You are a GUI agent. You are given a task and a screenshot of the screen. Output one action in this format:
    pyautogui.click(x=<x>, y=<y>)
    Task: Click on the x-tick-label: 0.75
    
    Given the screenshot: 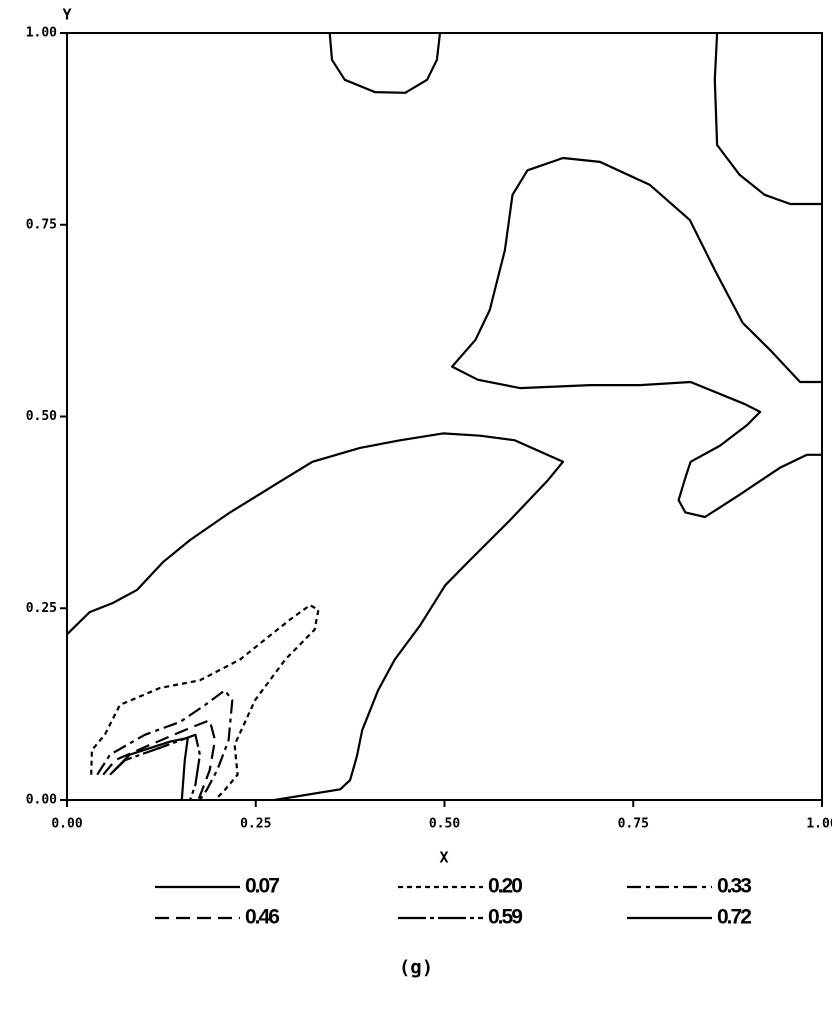 What is the action you would take?
    pyautogui.click(x=633, y=824)
    